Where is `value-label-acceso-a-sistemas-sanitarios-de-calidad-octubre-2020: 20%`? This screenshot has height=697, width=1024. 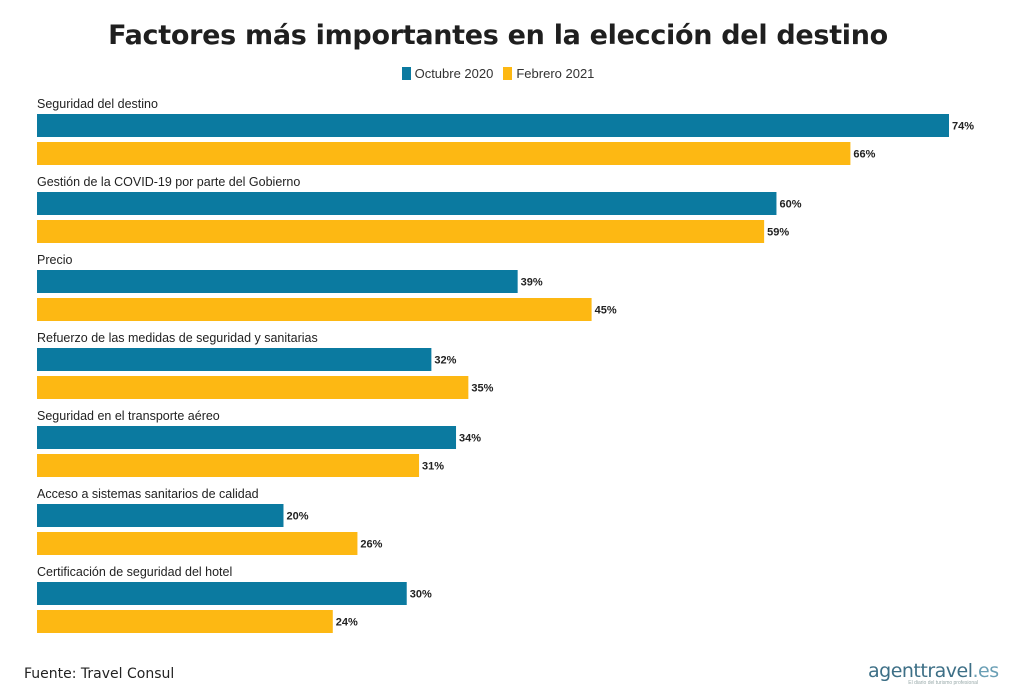 value-label-acceso-a-sistemas-sanitarios-de-calidad-octubre-2020: 20% is located at coordinates (297, 517).